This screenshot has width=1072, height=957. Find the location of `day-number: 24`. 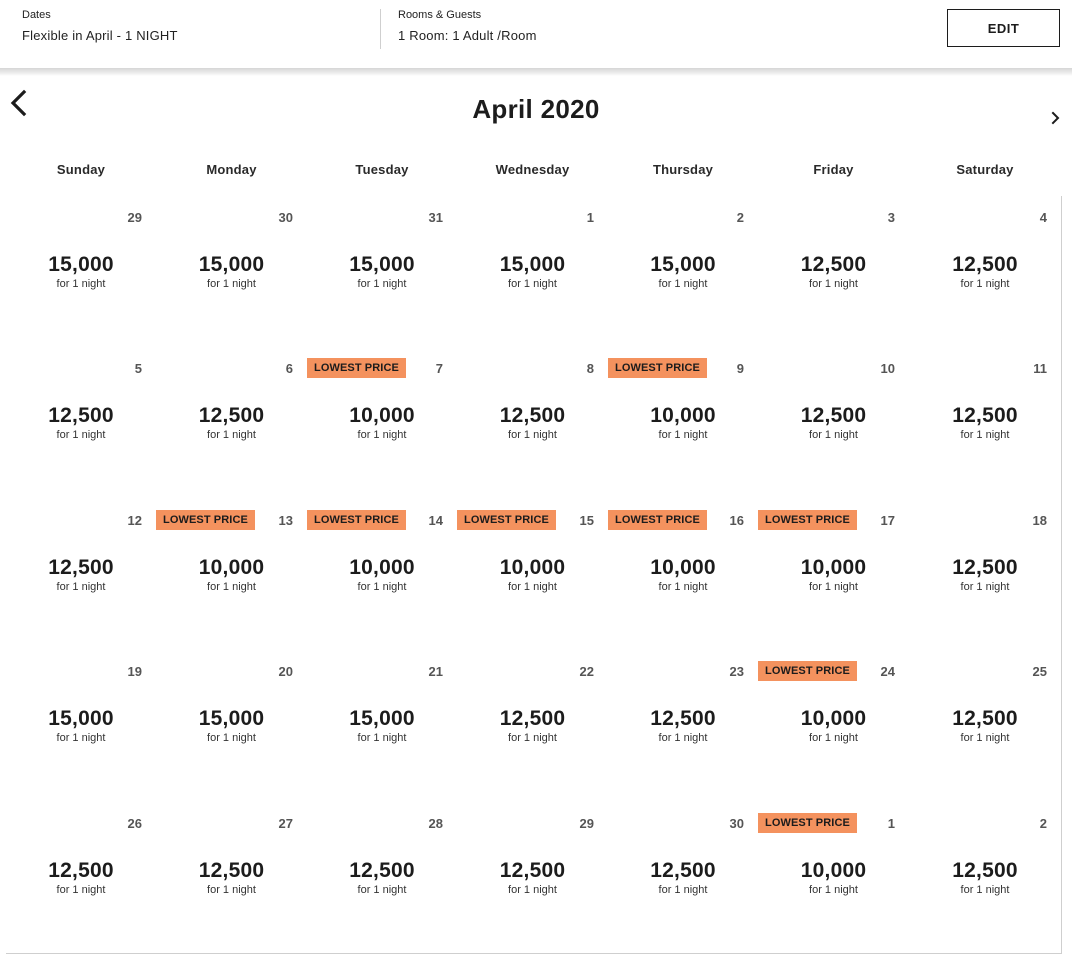

day-number: 24 is located at coordinates (887, 671).